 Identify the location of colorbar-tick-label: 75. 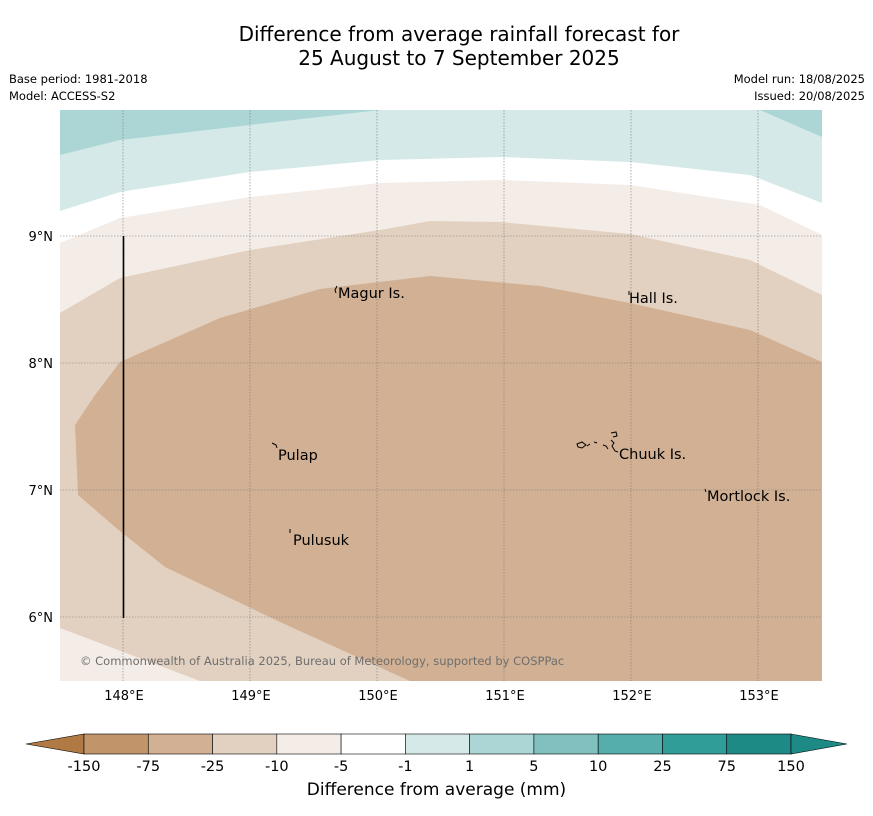
(727, 767).